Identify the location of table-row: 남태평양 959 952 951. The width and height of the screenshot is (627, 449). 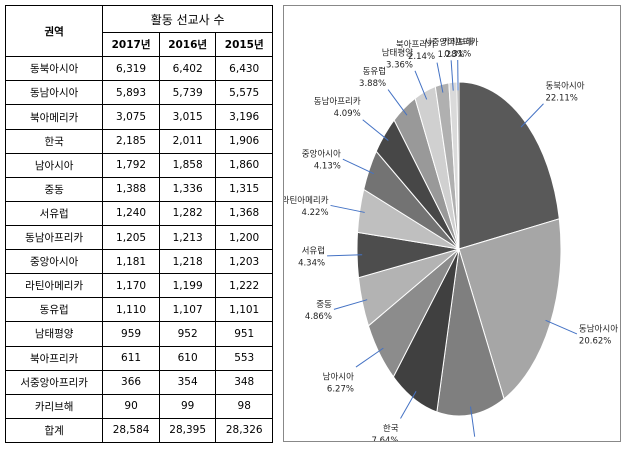
(138, 334).